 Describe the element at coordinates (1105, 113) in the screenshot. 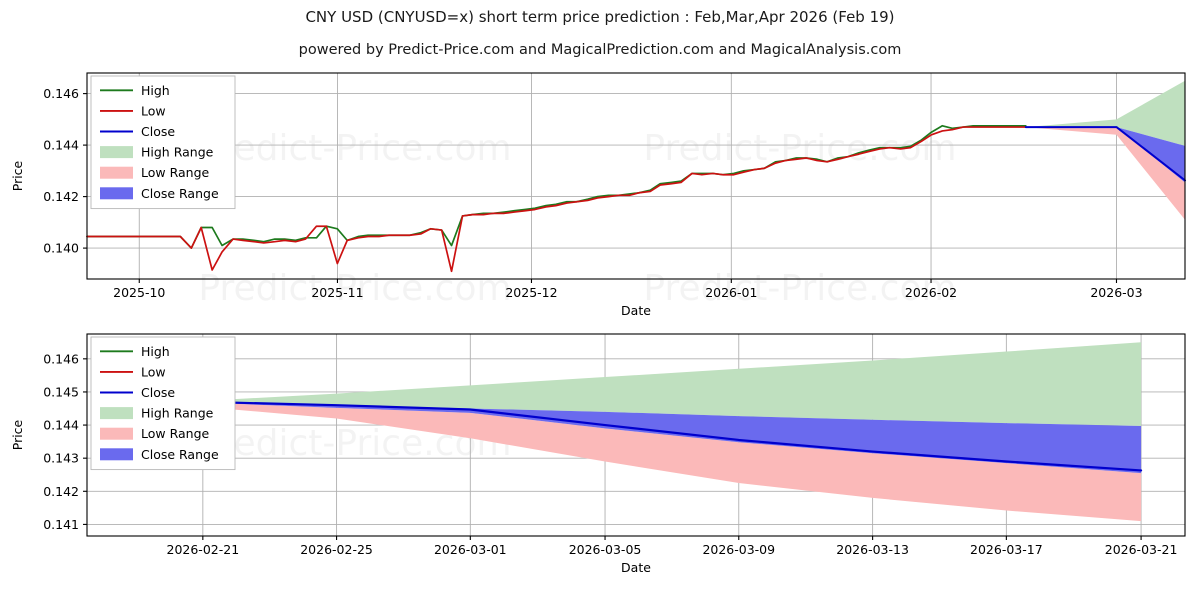

I see `high-range-band` at that location.